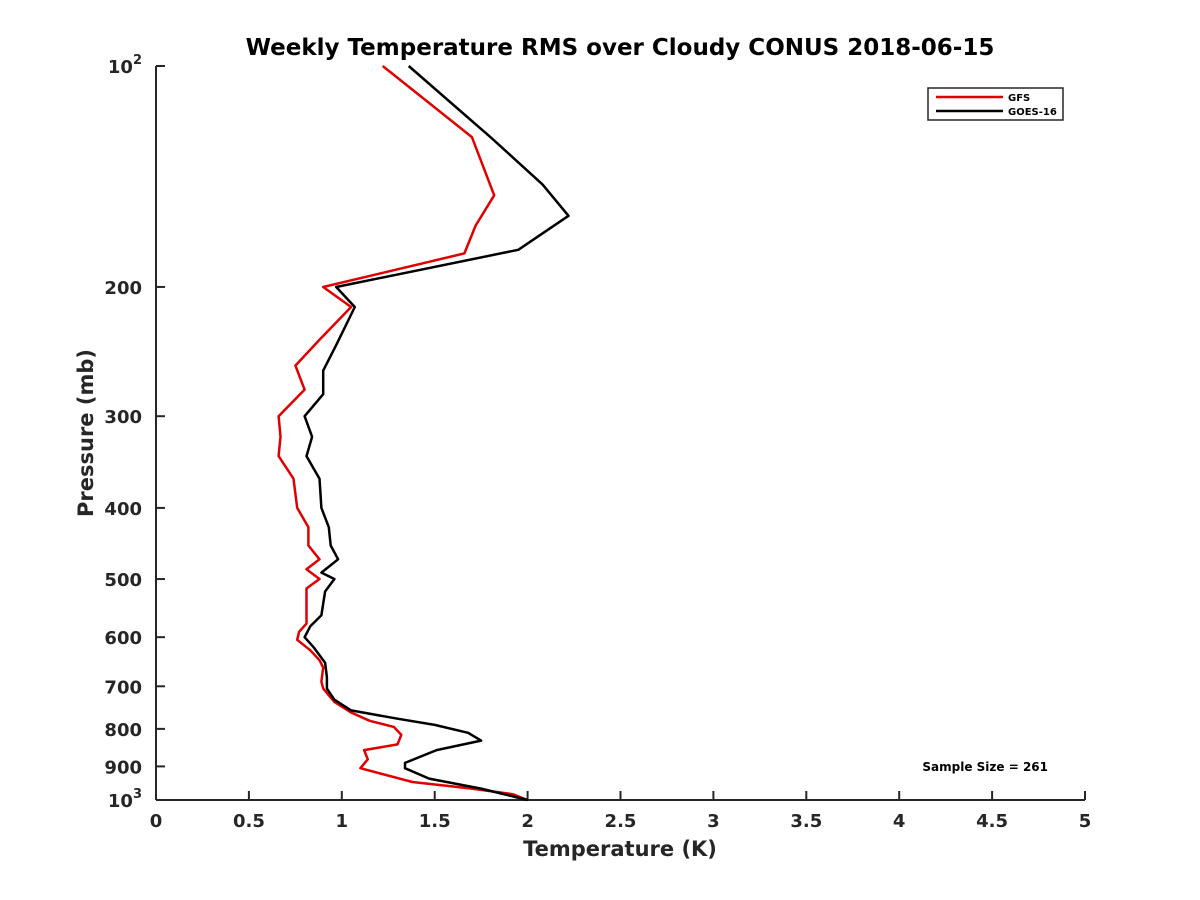 The image size is (1200, 900). What do you see at coordinates (249, 821) in the screenshot?
I see `x-tick-label: 0.5` at bounding box center [249, 821].